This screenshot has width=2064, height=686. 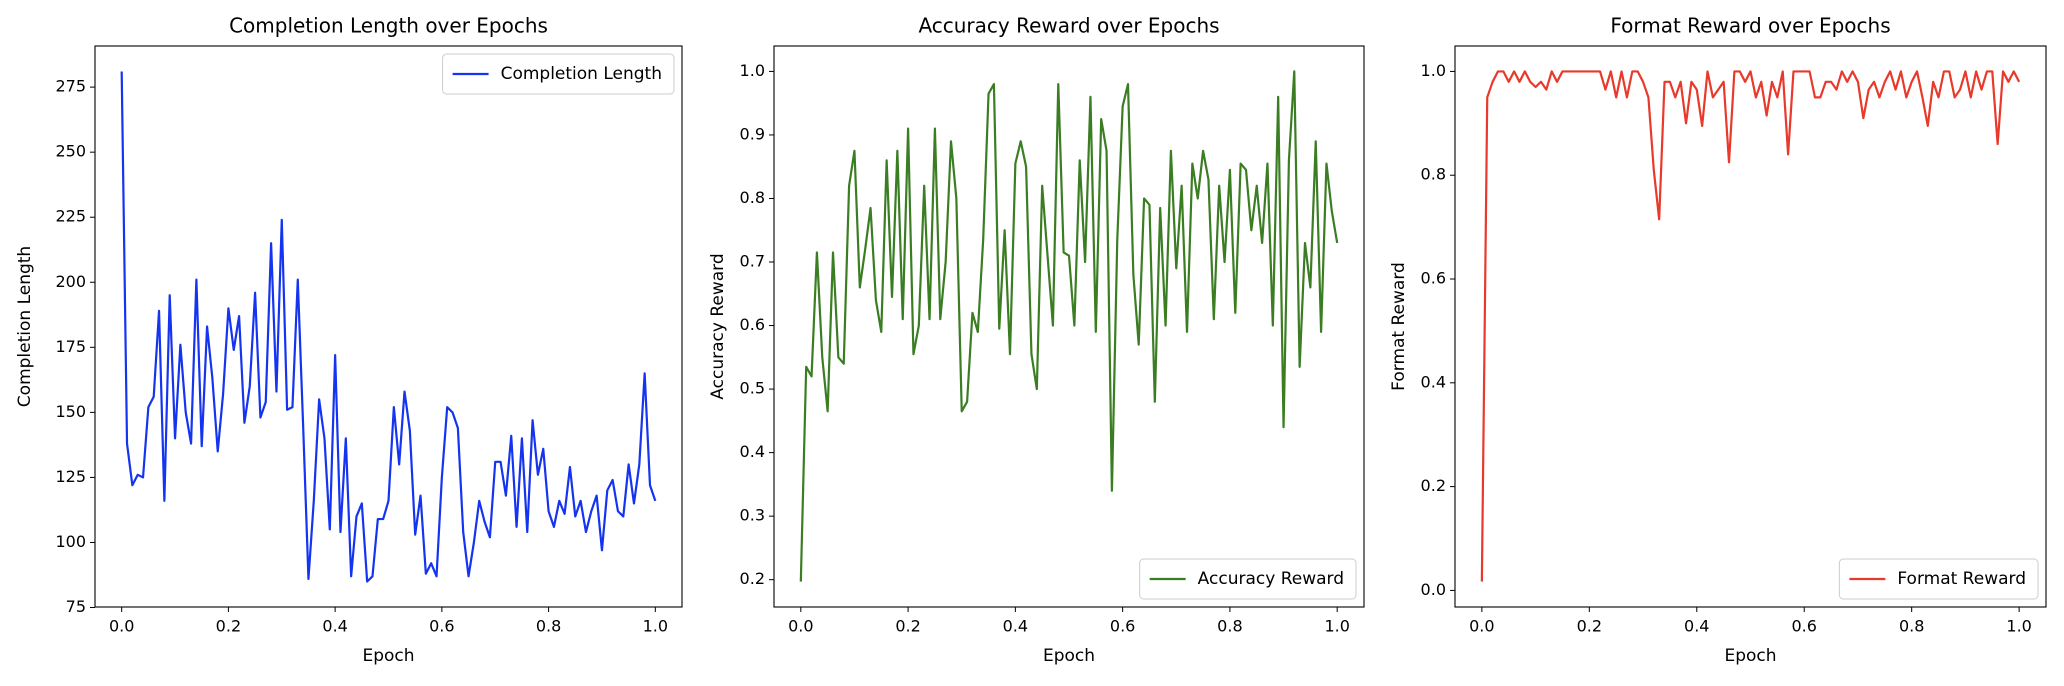 What do you see at coordinates (752, 133) in the screenshot?
I see `y-tick-label: 0.9` at bounding box center [752, 133].